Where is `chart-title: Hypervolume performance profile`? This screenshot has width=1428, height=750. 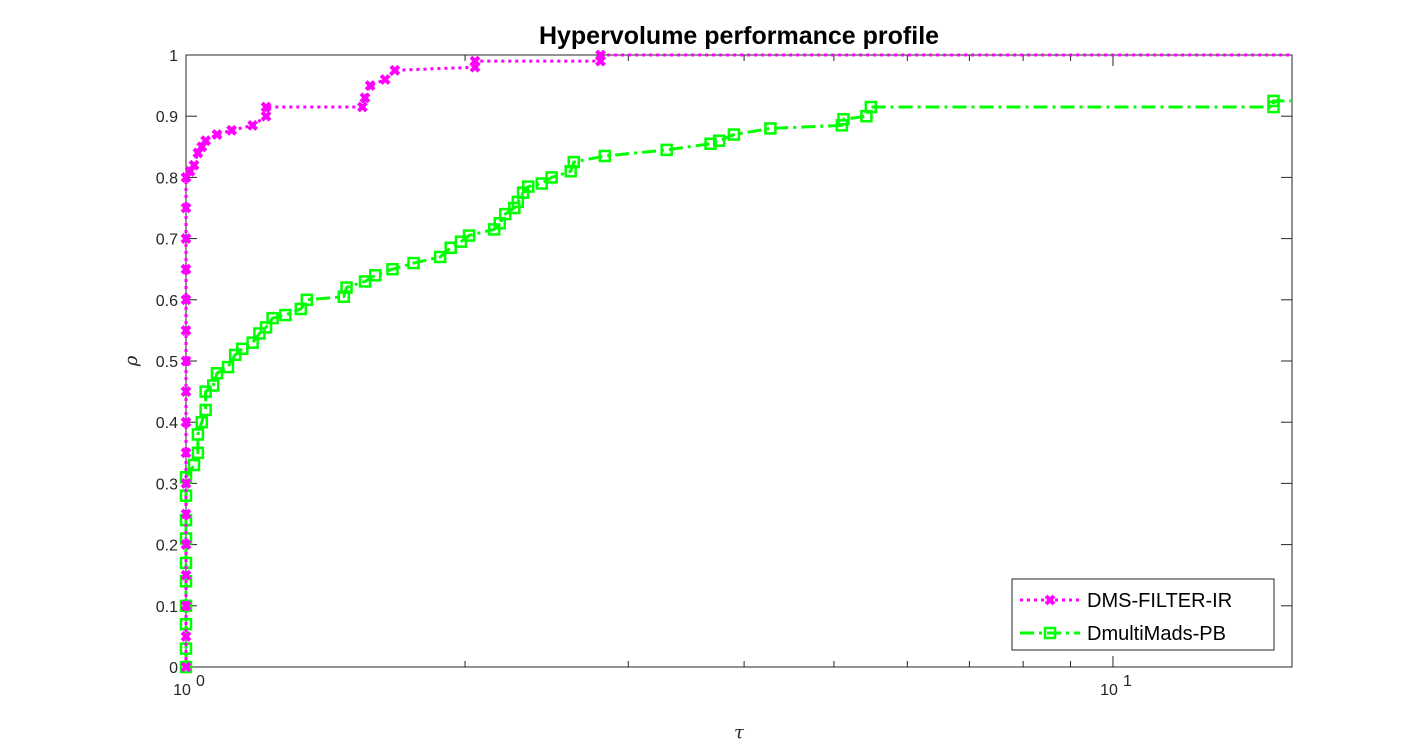 chart-title: Hypervolume performance profile is located at coordinates (739, 36).